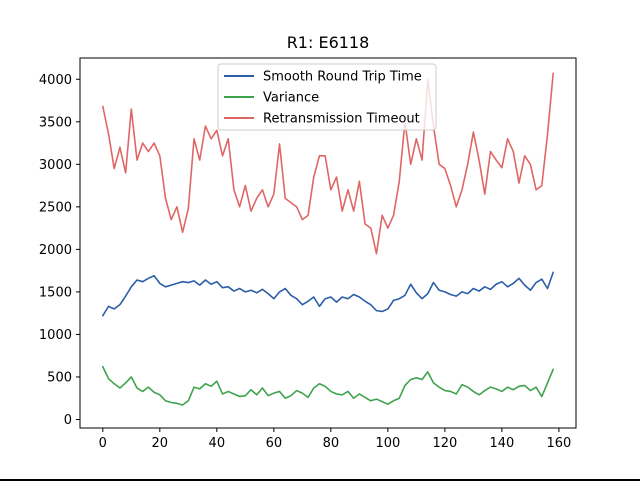  Describe the element at coordinates (320, 480) in the screenshot. I see `bottom-divider` at that location.